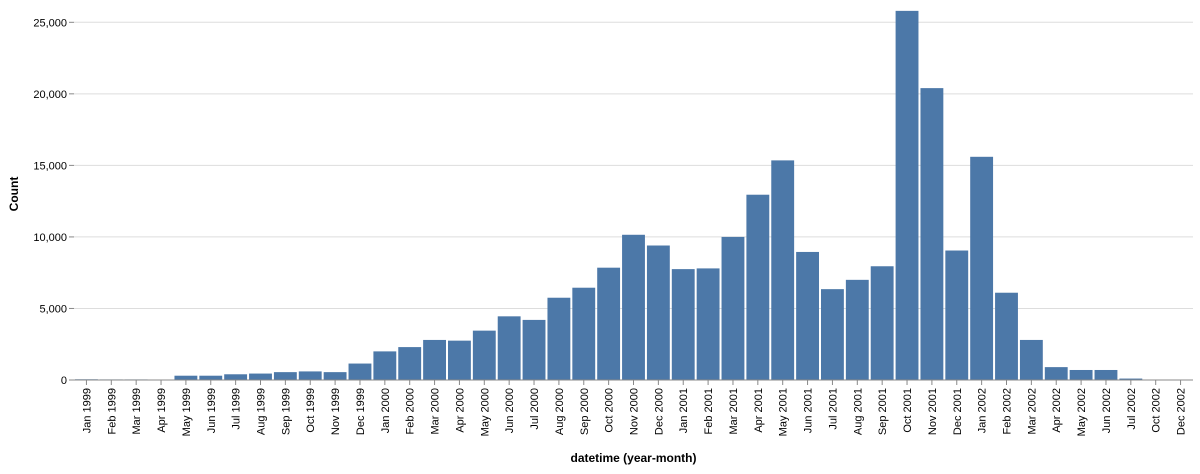 The image size is (1200, 474). What do you see at coordinates (460, 410) in the screenshot?
I see `x-tick-label: Apr 2000` at bounding box center [460, 410].